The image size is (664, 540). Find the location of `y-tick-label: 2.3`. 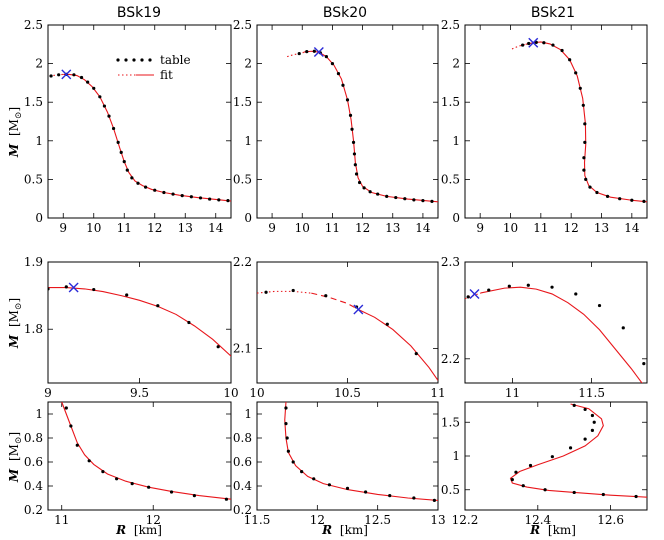

y-tick-label: 2.3 is located at coordinates (450, 262).